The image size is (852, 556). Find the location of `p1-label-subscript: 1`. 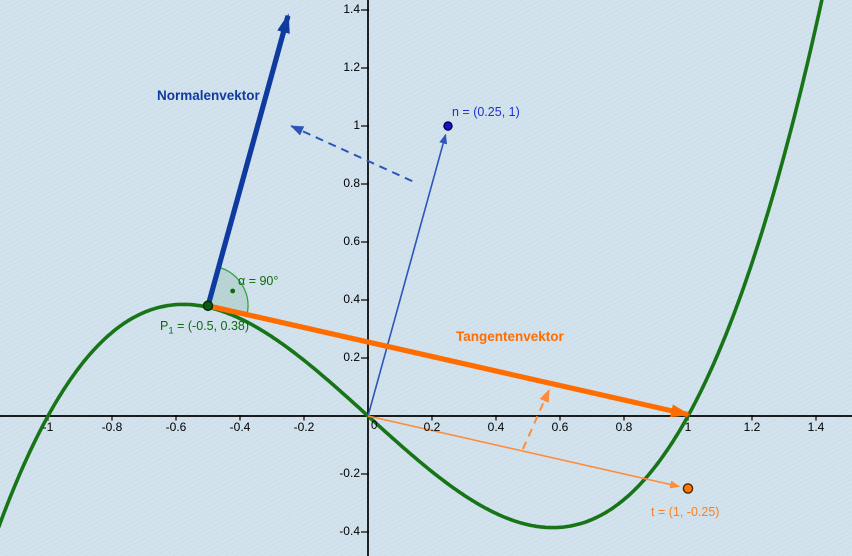

p1-label-subscript: 1 is located at coordinates (171, 331).